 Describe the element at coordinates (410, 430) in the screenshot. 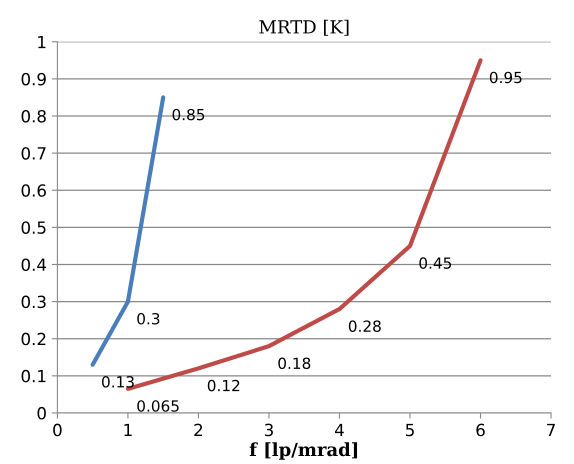

I see `x-tick-label: 5` at that location.